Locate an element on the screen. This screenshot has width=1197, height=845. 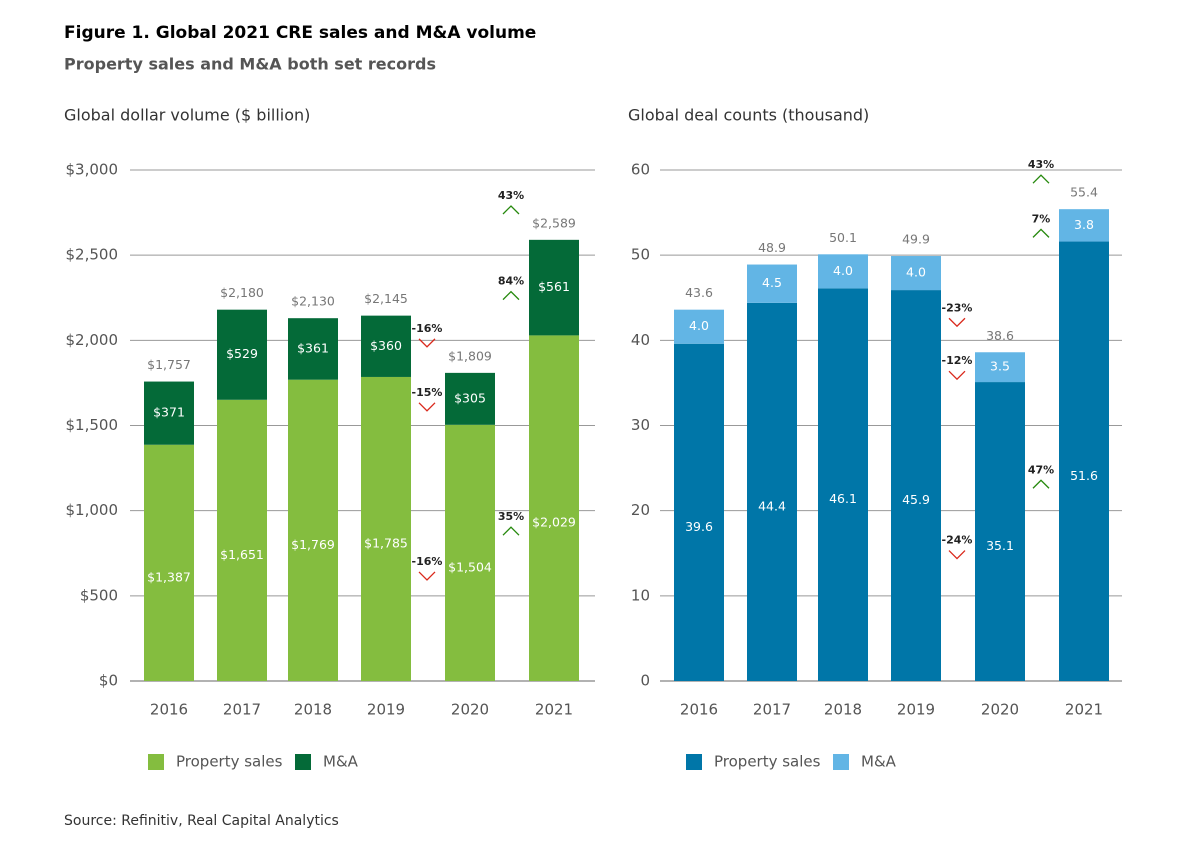
segment-label: $1,769 is located at coordinates (313, 544).